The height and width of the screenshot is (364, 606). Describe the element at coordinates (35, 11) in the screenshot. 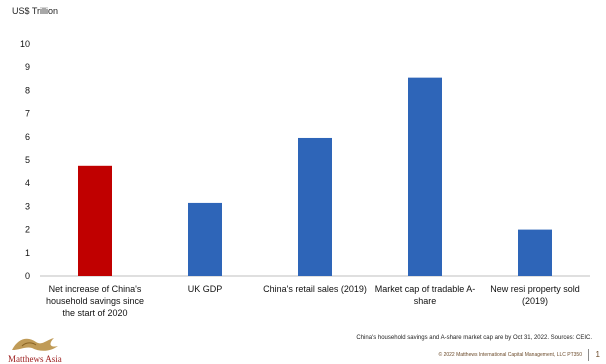

I see `y-axis-label: US$ Trillion` at that location.